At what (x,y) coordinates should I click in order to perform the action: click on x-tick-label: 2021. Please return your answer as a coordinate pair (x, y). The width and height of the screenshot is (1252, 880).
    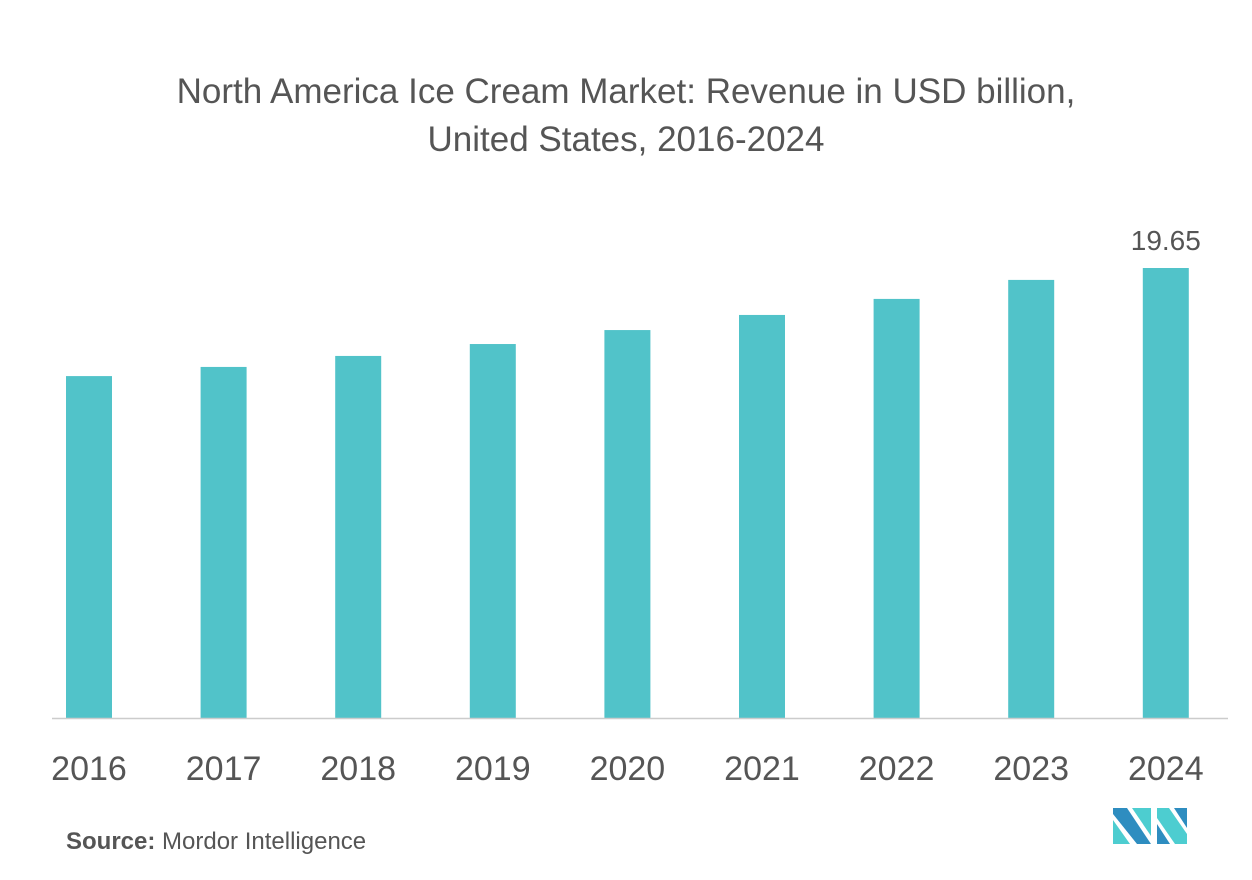
    Looking at the image, I should click on (762, 769).